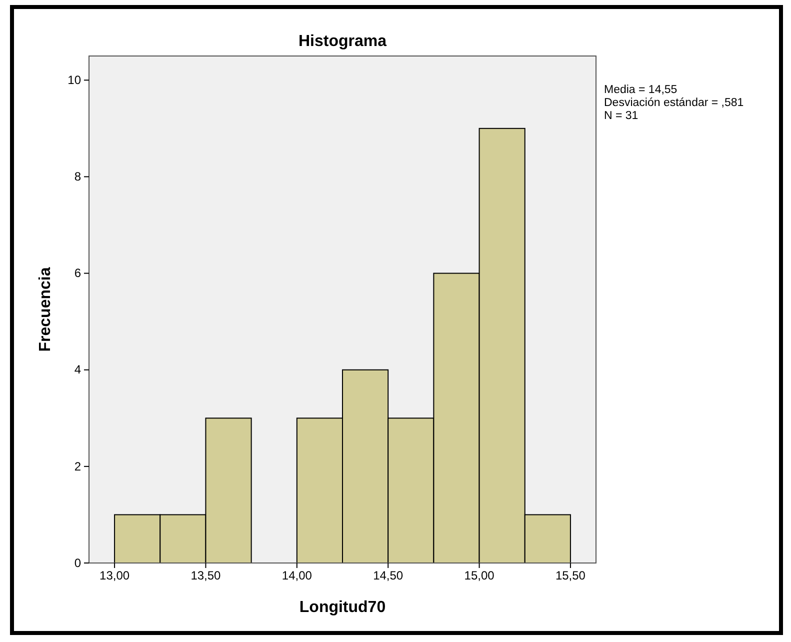  What do you see at coordinates (78, 466) in the screenshot?
I see `y-tick-label: 2` at bounding box center [78, 466].